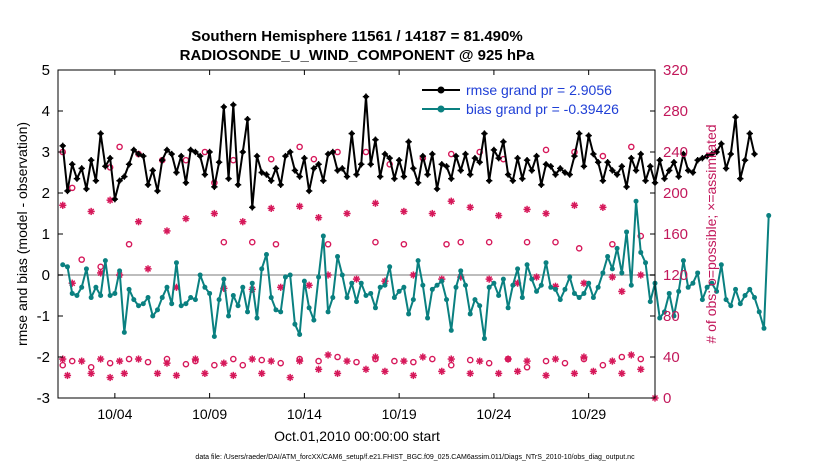 The height and width of the screenshot is (470, 830). What do you see at coordinates (671, 357) in the screenshot?
I see `right-tick-label: 40` at bounding box center [671, 357].